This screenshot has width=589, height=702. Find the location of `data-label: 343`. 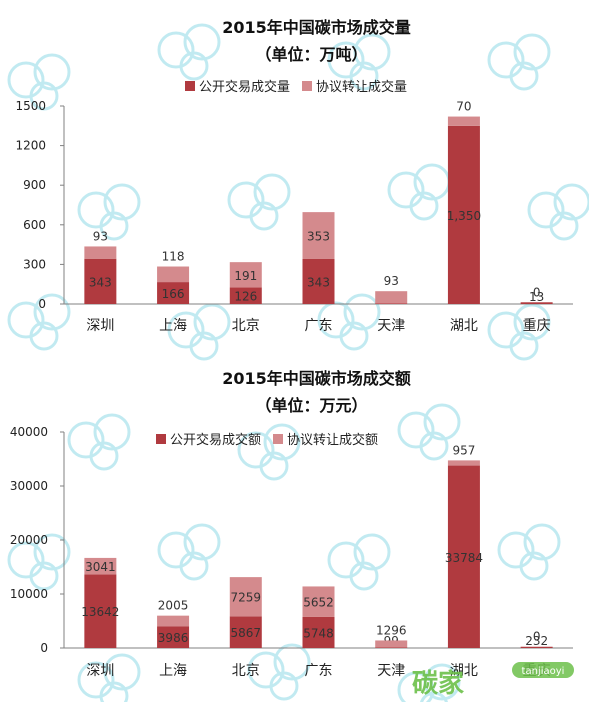

data-label: 343 is located at coordinates (318, 282).